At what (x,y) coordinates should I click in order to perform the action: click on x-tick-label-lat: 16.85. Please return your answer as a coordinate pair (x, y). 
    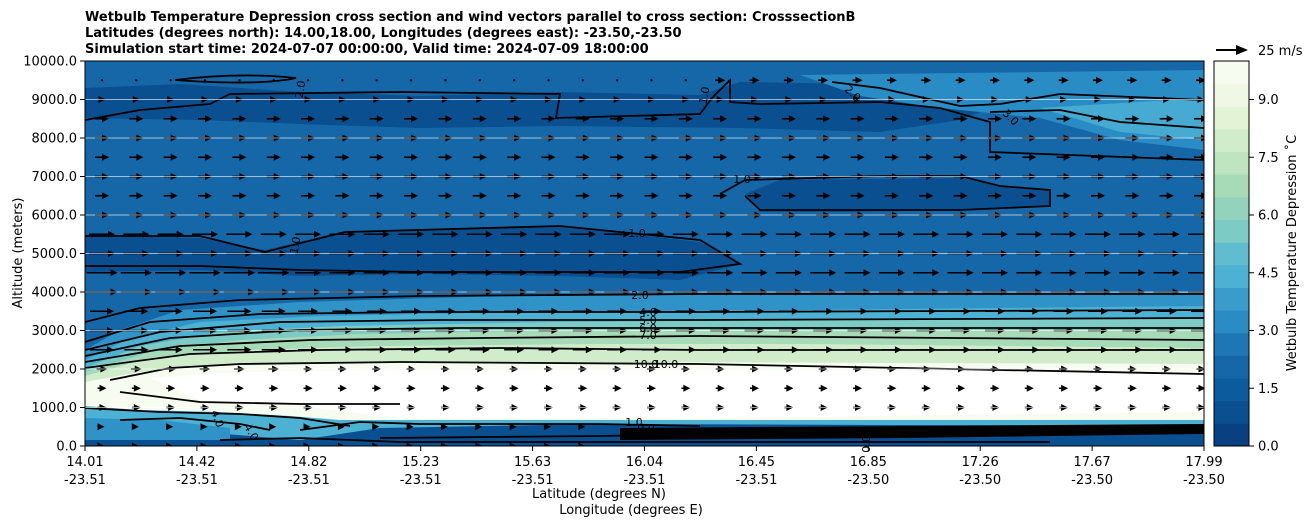
    Looking at the image, I should click on (868, 462).